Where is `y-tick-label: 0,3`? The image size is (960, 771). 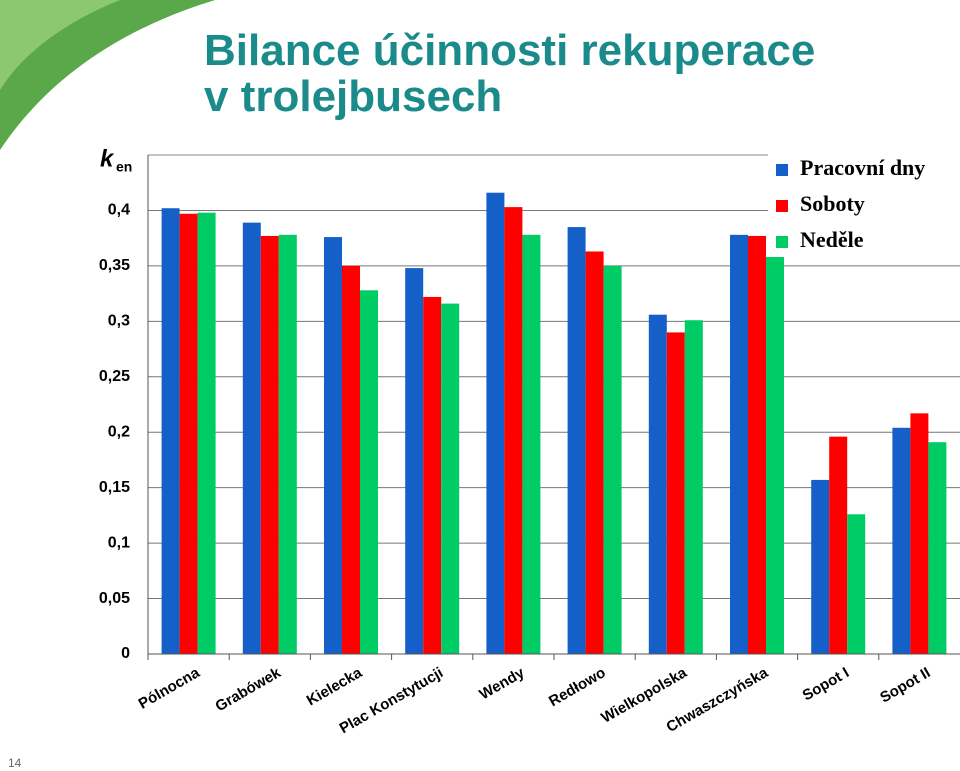 y-tick-label: 0,3 is located at coordinates (119, 321).